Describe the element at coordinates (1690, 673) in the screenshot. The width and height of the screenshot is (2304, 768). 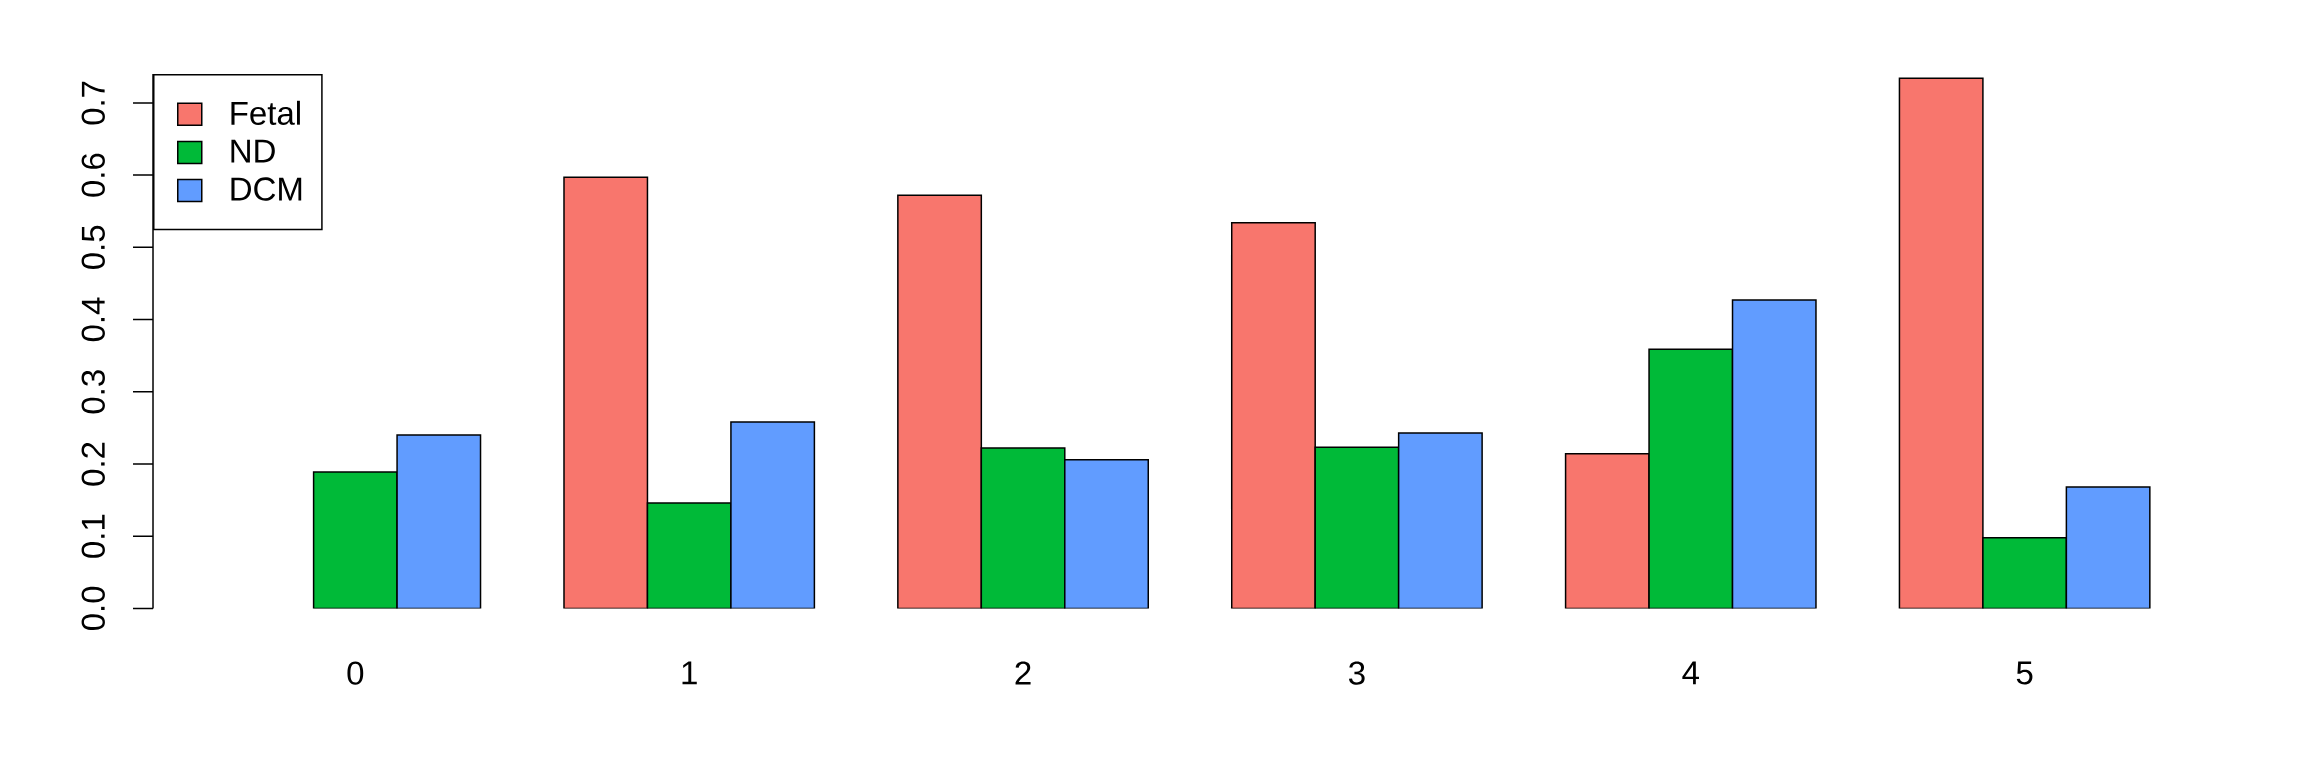
I see `x-tick-label: 4` at that location.